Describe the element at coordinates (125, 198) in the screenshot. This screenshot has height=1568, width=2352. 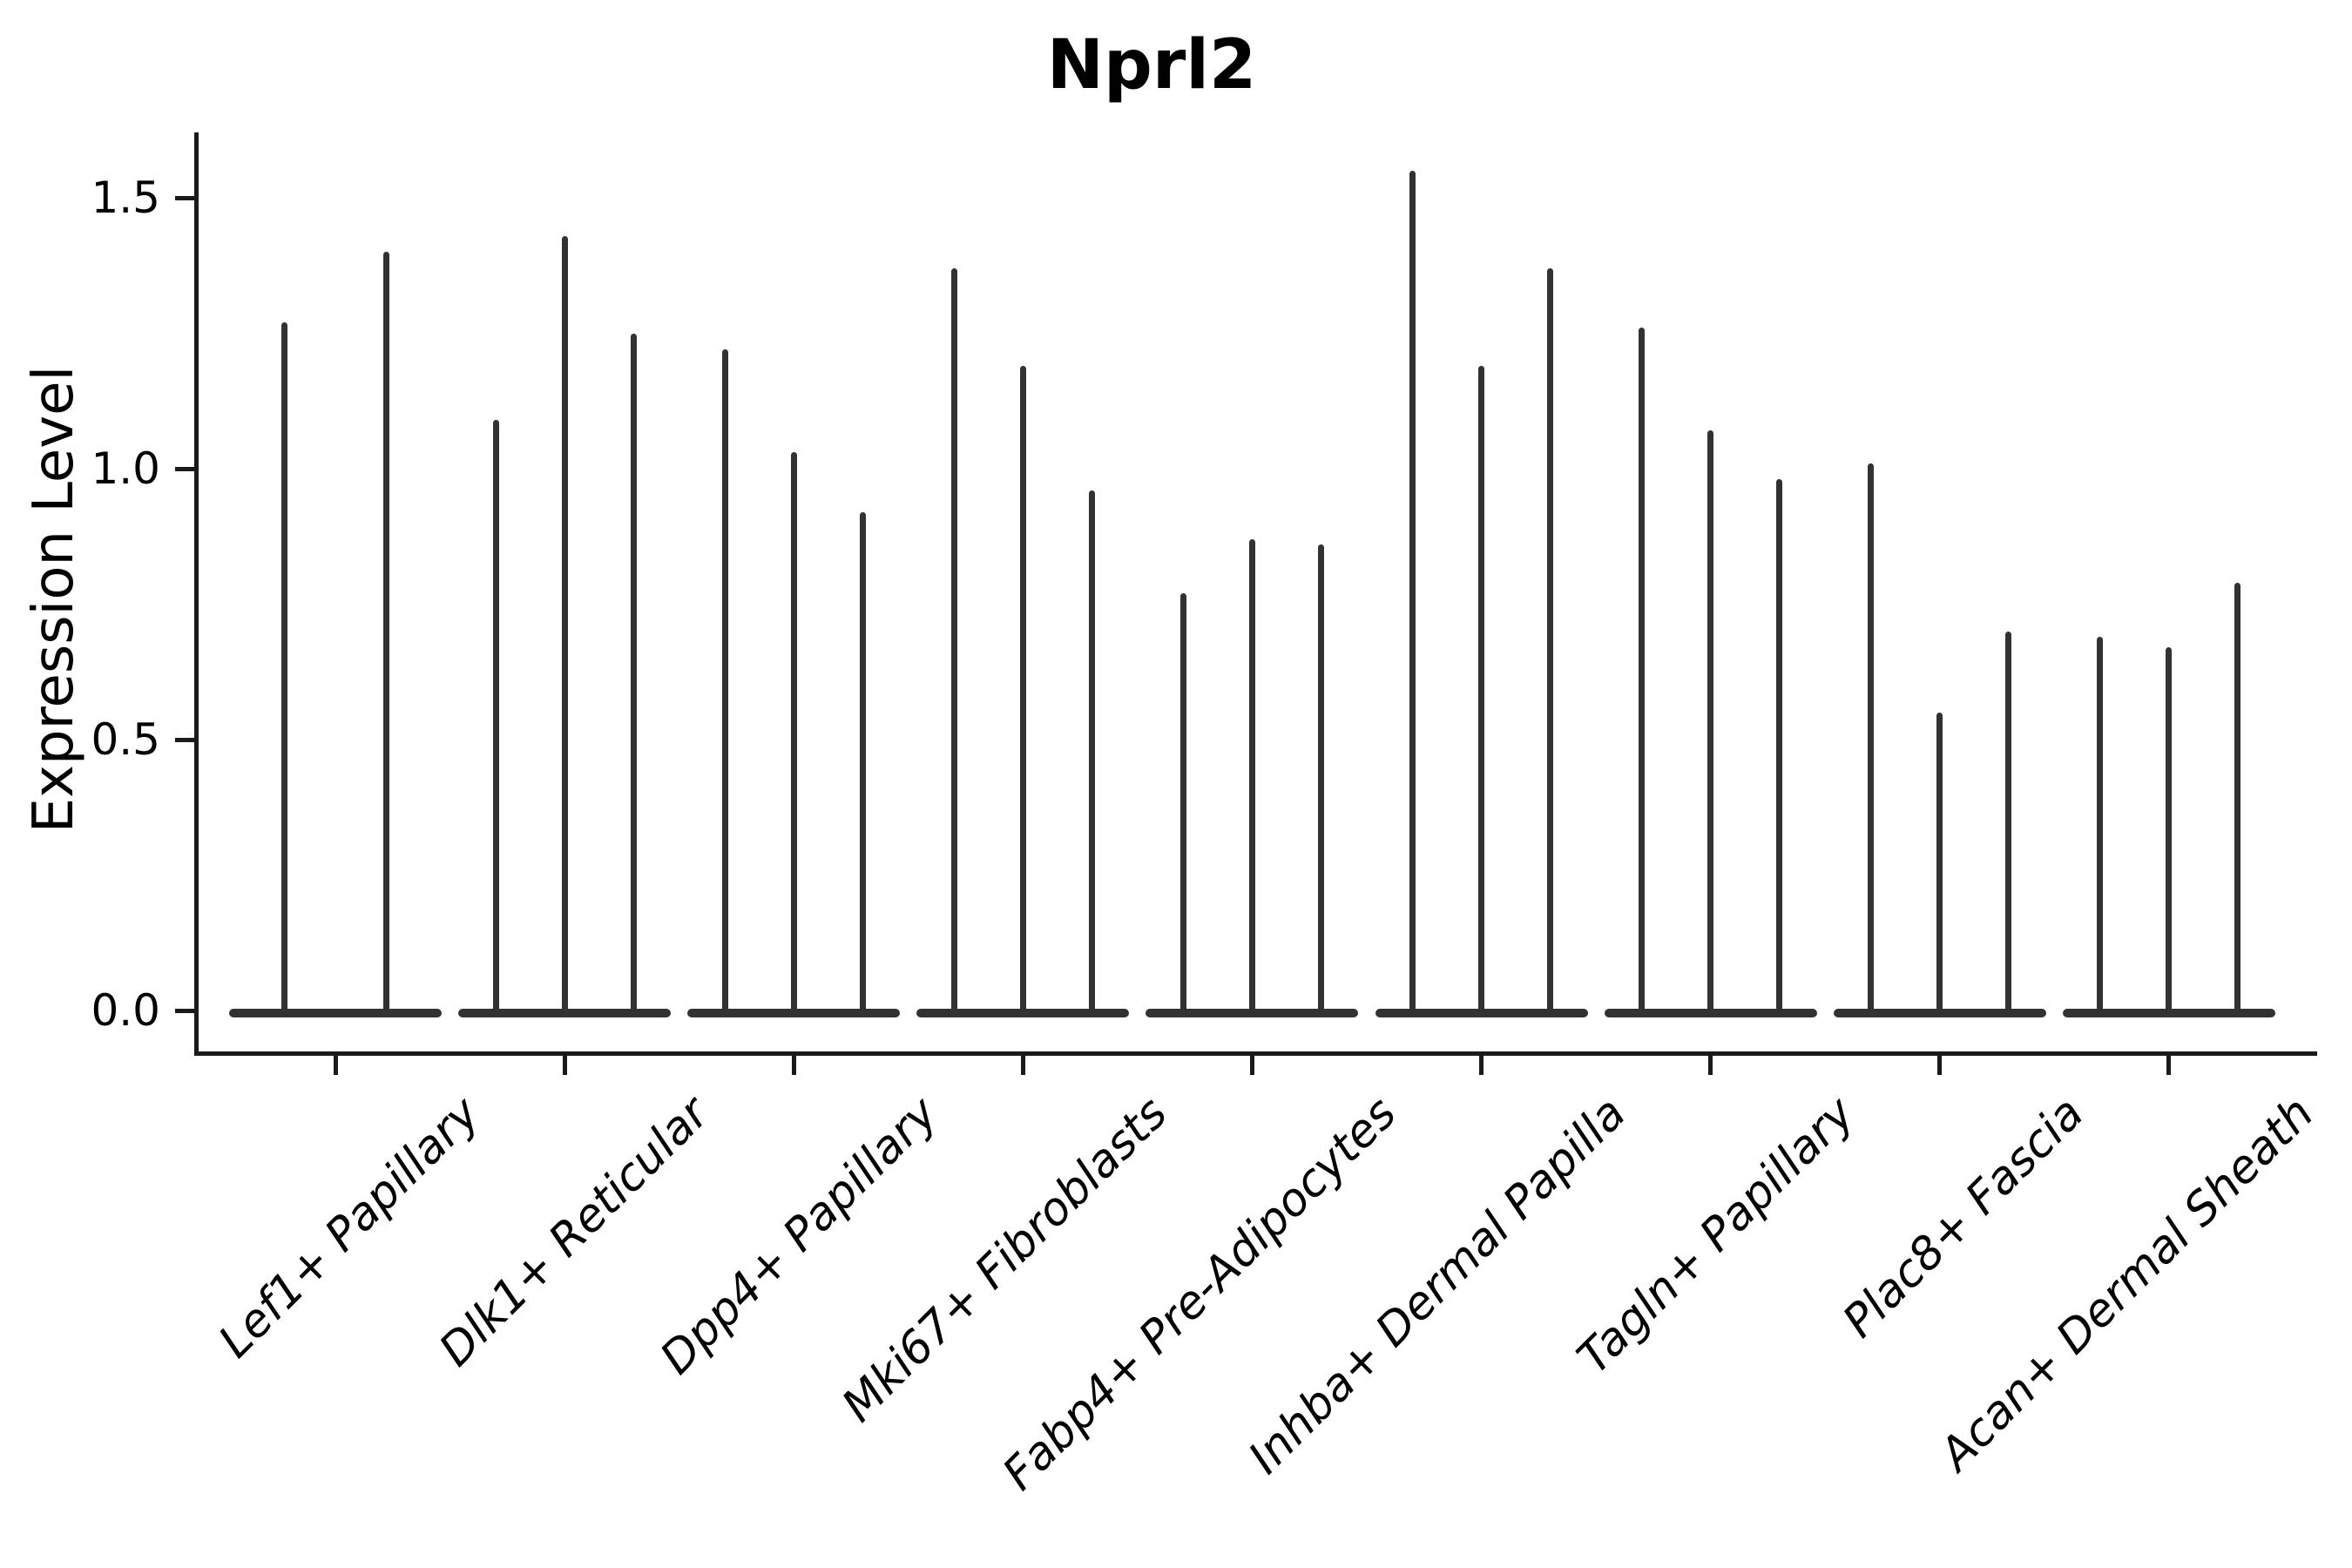
I see `y-tick-label: 1.5` at that location.